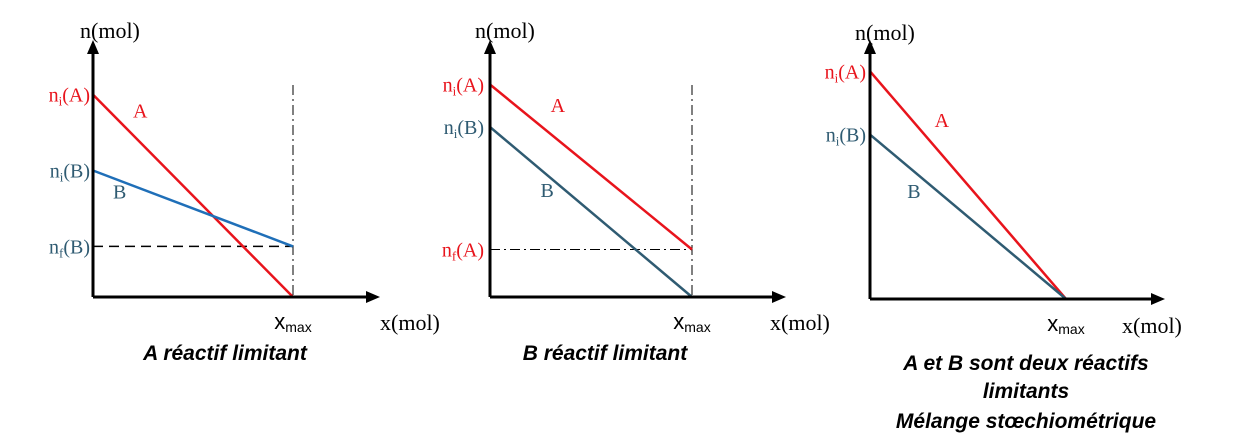 This screenshot has height=447, width=1254. I want to click on chart-caption: Mélange stœchiométrique, so click(1026, 421).